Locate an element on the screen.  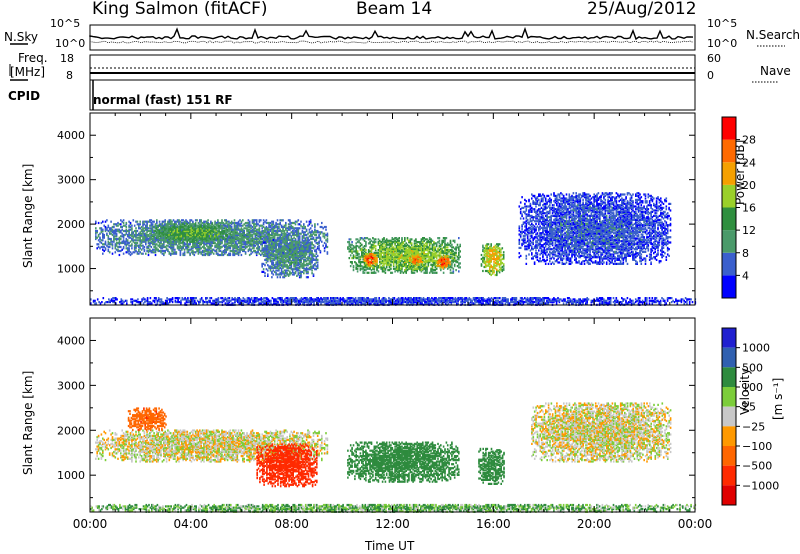
freq-panel-frame is located at coordinates (392, 67).